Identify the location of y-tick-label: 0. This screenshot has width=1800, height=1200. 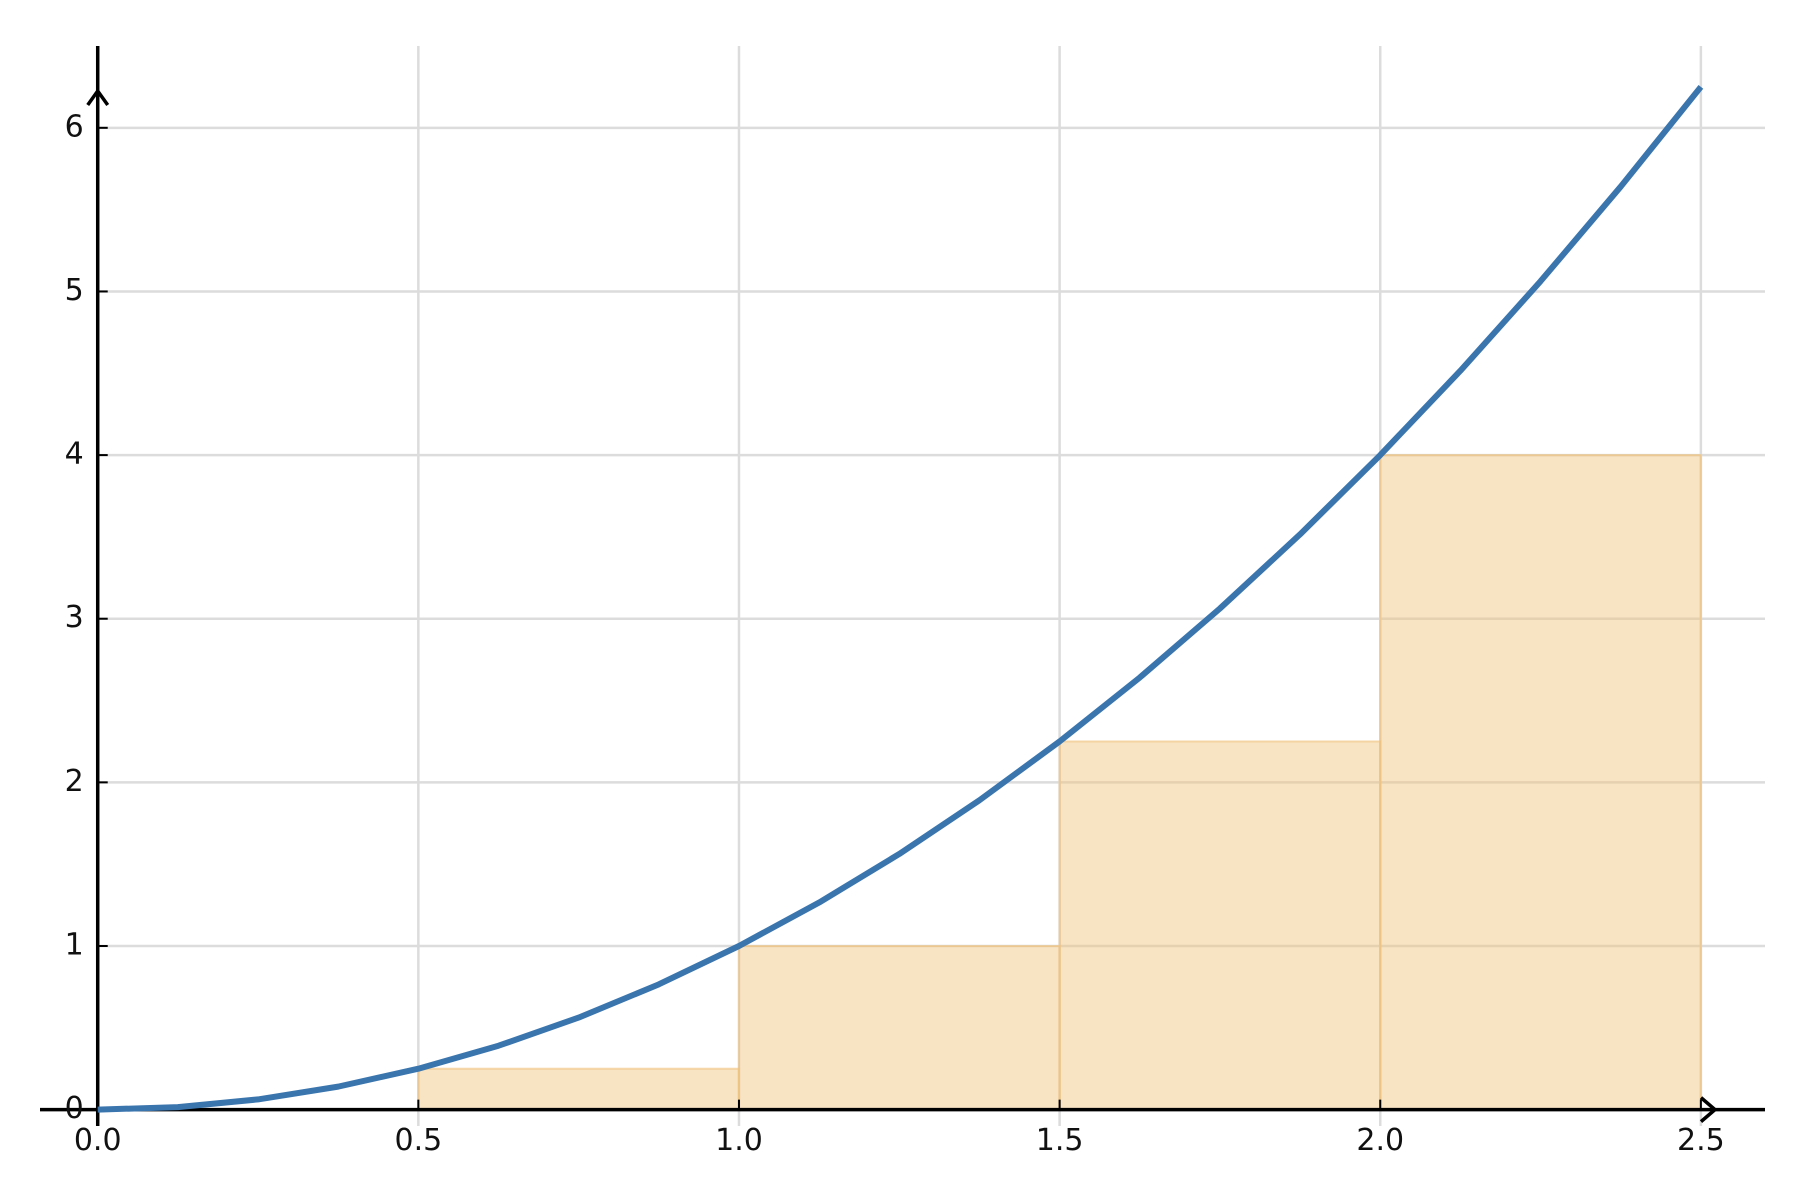
(74, 1108).